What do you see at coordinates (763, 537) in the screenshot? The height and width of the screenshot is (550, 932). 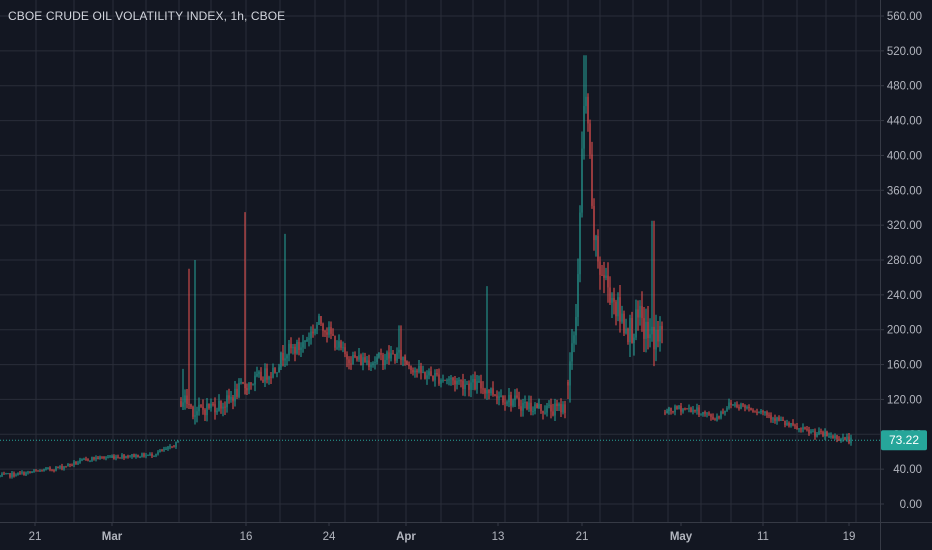 I see `time-tick-label: 11` at bounding box center [763, 537].